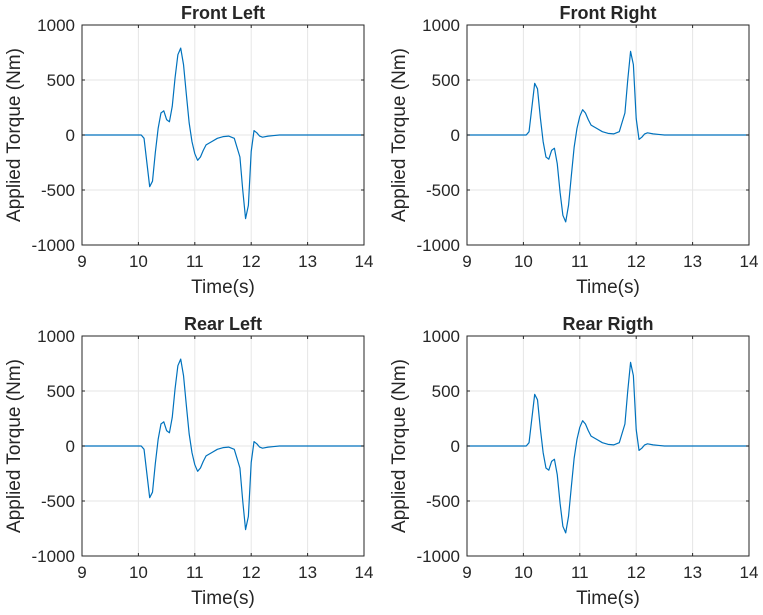 Image resolution: width=763 pixels, height=615 pixels. Describe the element at coordinates (223, 13) in the screenshot. I see `panel-title: Front Left` at that location.